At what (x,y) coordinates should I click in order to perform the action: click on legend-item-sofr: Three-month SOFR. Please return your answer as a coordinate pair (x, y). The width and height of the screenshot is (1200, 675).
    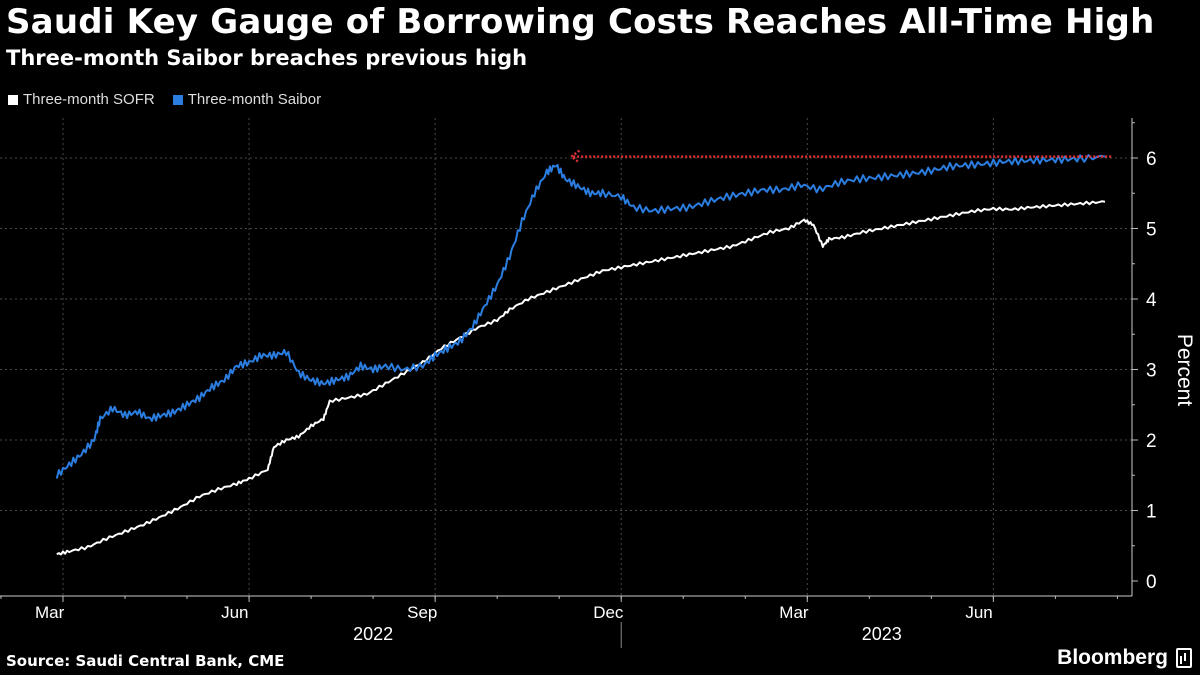
    Looking at the image, I should click on (81, 99).